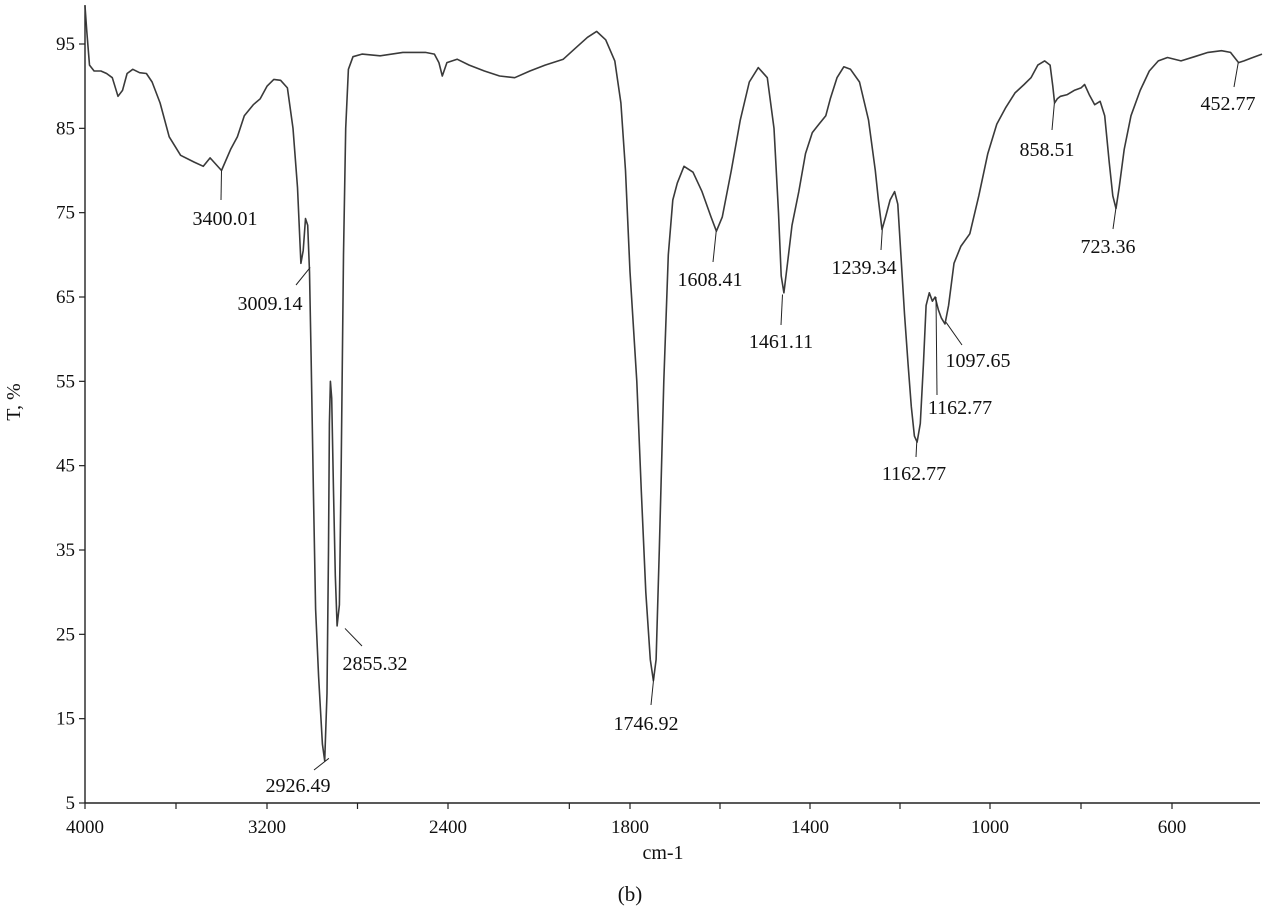 This screenshot has width=1269, height=915. Describe the element at coordinates (14, 401) in the screenshot. I see `y-axis-title: T, %` at that location.